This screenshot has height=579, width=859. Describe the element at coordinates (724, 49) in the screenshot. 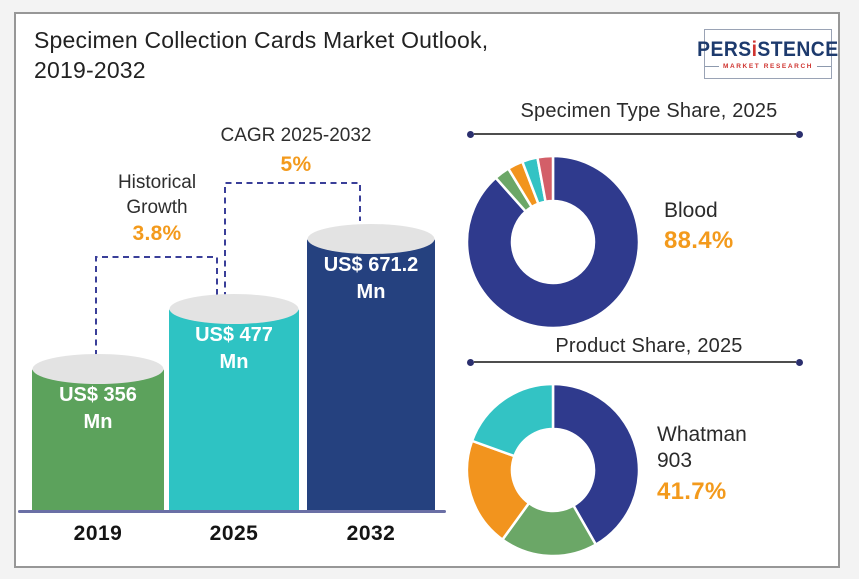

I see `brand-pre: PERS` at that location.